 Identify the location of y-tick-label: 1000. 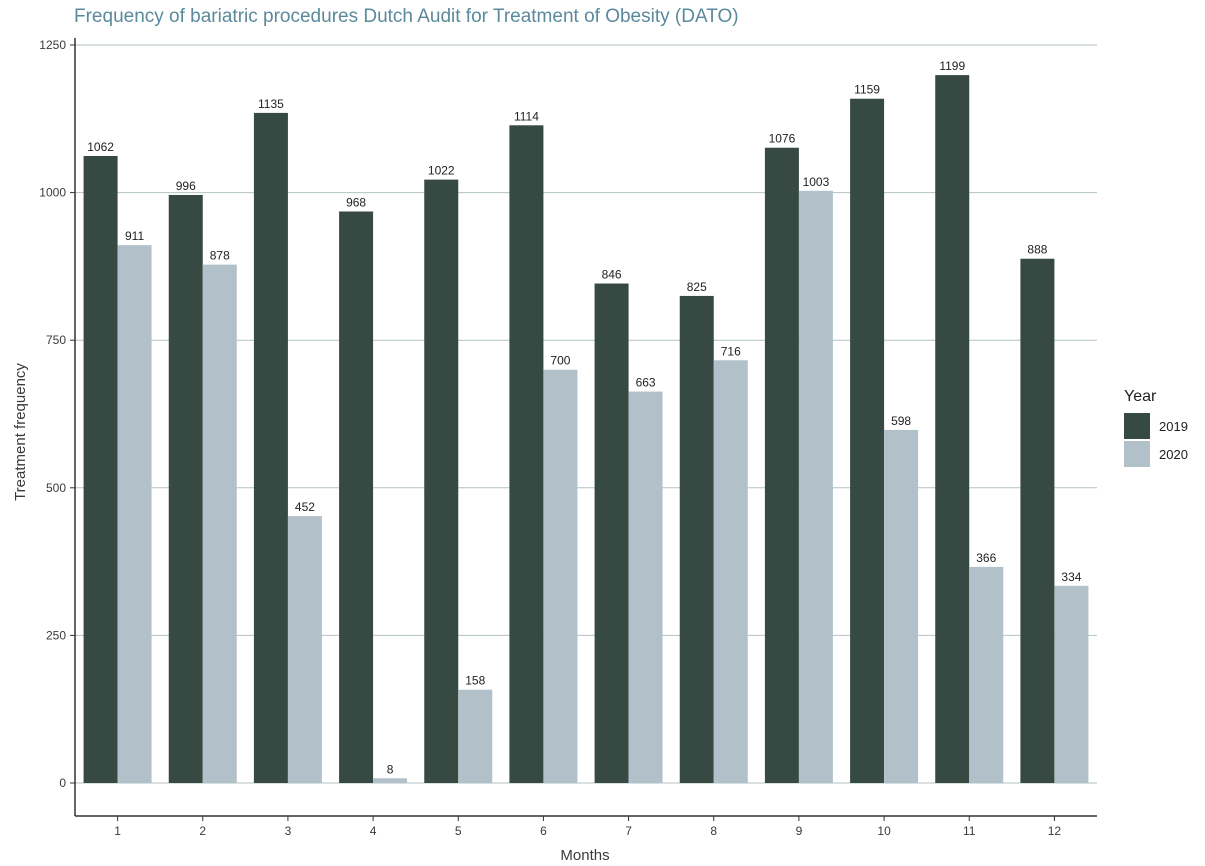
(52, 193).